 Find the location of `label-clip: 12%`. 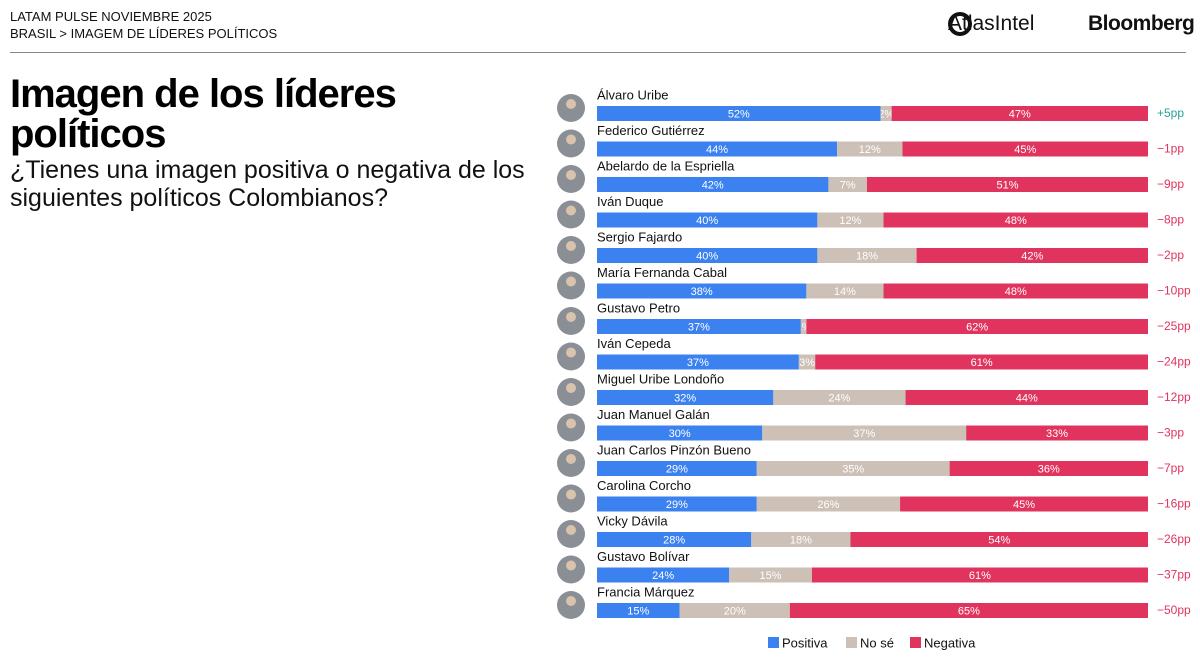

label-clip: 12% is located at coordinates (870, 150).